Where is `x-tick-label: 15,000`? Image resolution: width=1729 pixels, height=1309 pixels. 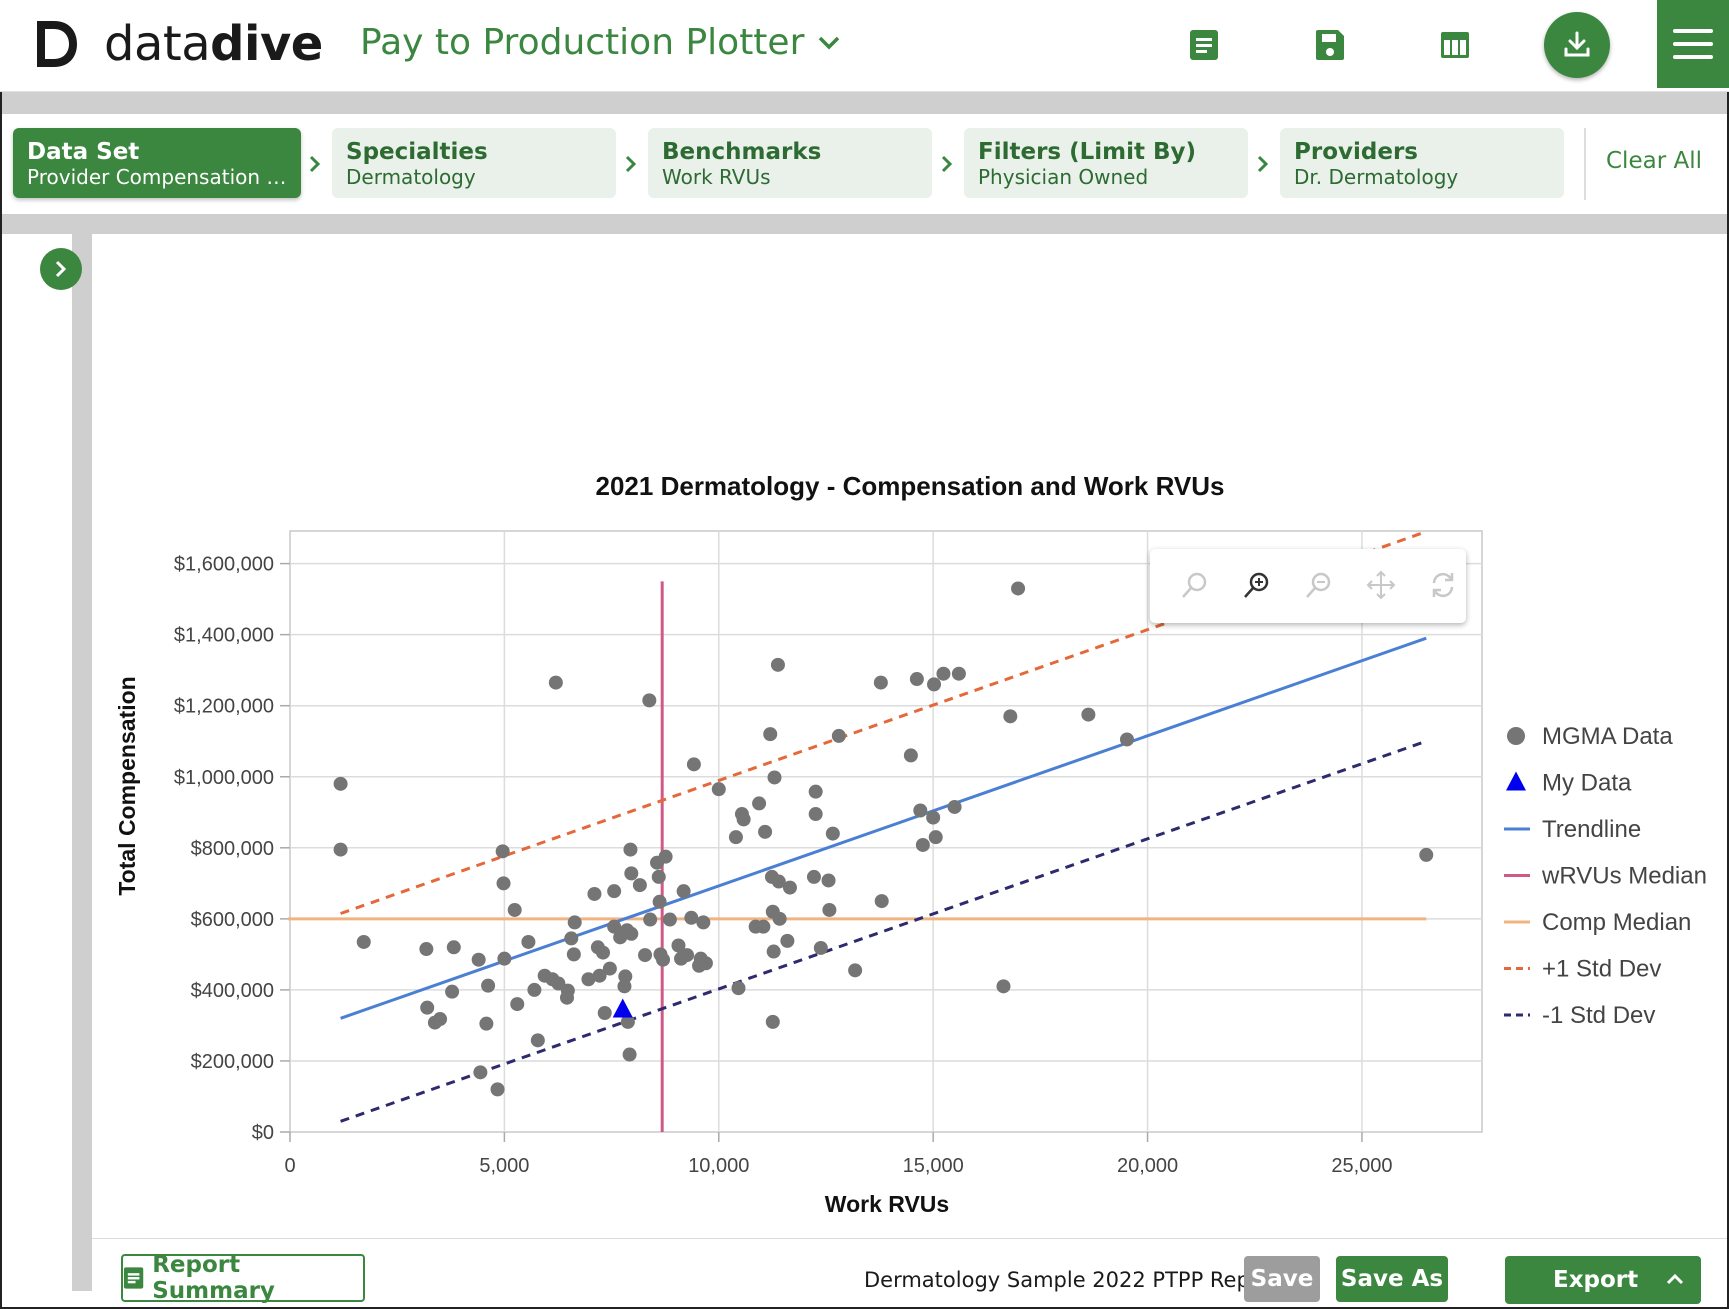
x-tick-label: 15,000 is located at coordinates (933, 1166).